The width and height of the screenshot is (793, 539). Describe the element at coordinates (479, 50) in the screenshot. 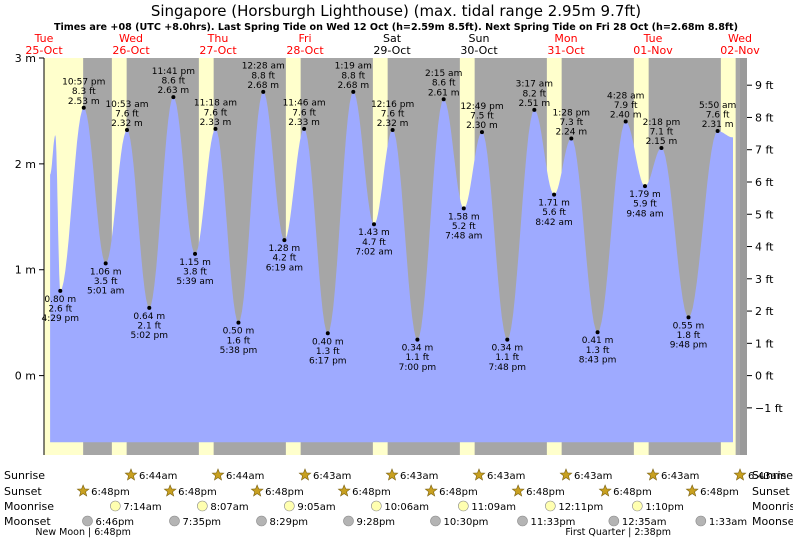

I see `day-date: 30-Oct` at that location.